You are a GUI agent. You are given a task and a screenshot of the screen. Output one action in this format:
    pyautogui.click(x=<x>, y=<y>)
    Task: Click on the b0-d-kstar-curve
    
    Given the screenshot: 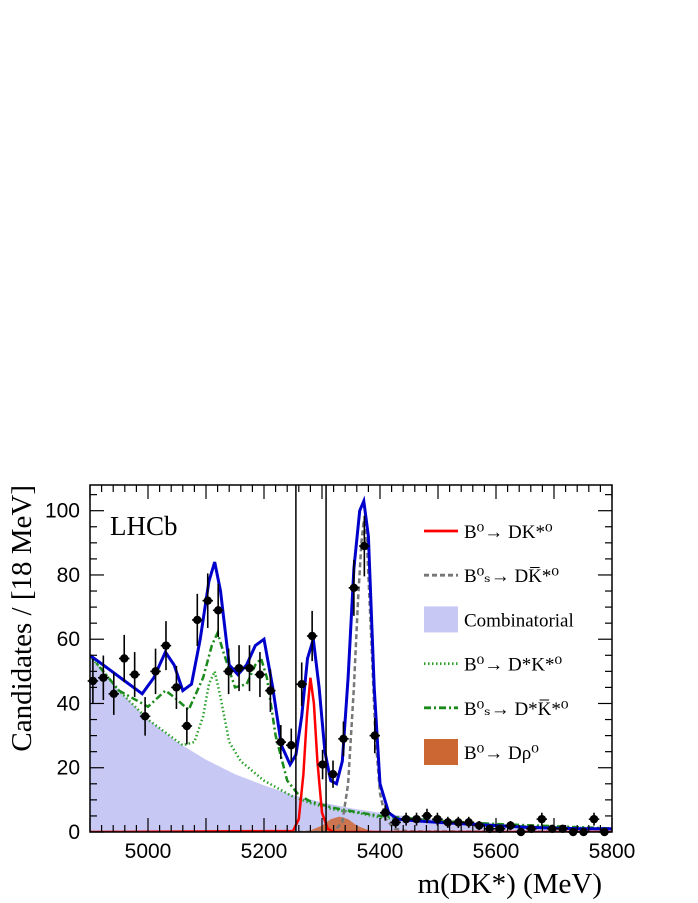 What is the action you would take?
    pyautogui.click(x=351, y=754)
    